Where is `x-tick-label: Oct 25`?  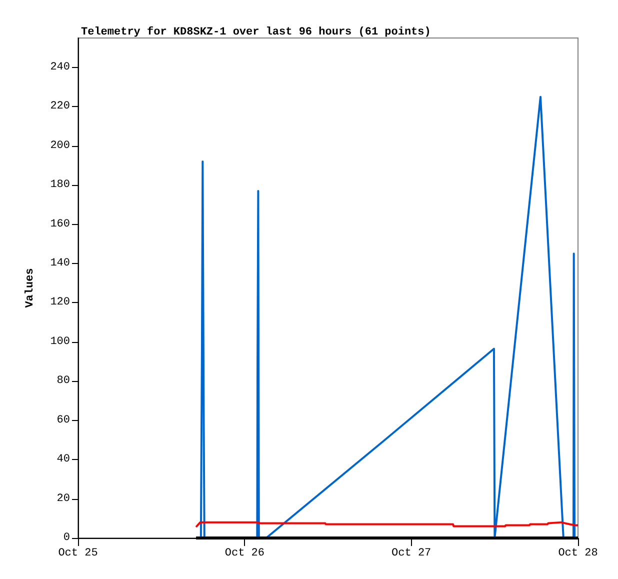 x-tick-label: Oct 25 is located at coordinates (78, 554).